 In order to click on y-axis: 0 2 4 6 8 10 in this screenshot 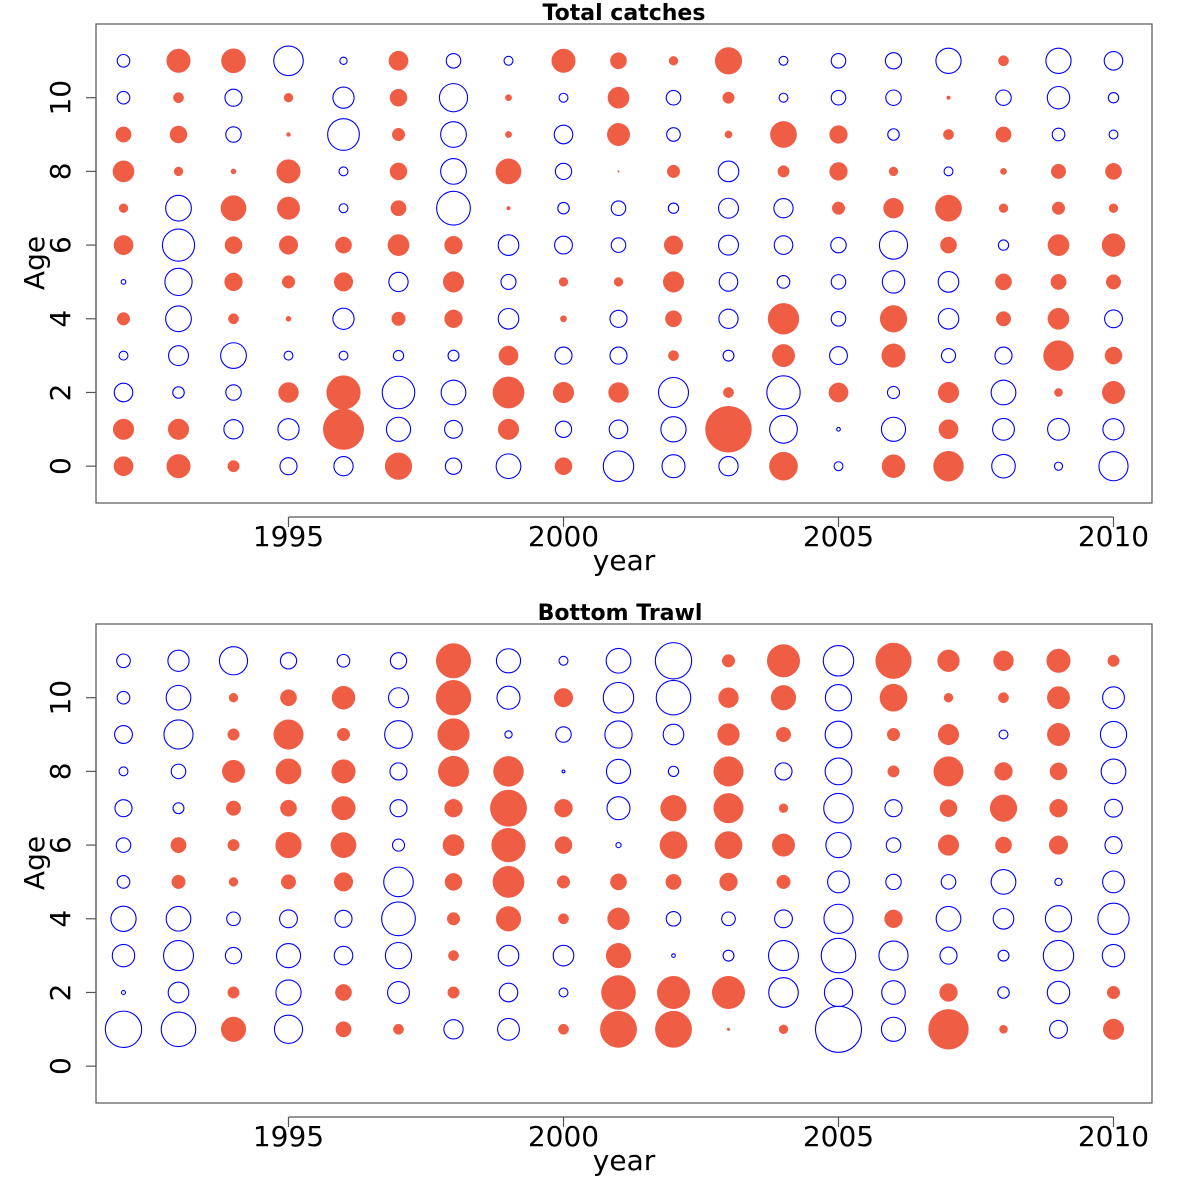, I will do `click(70, 877)`.